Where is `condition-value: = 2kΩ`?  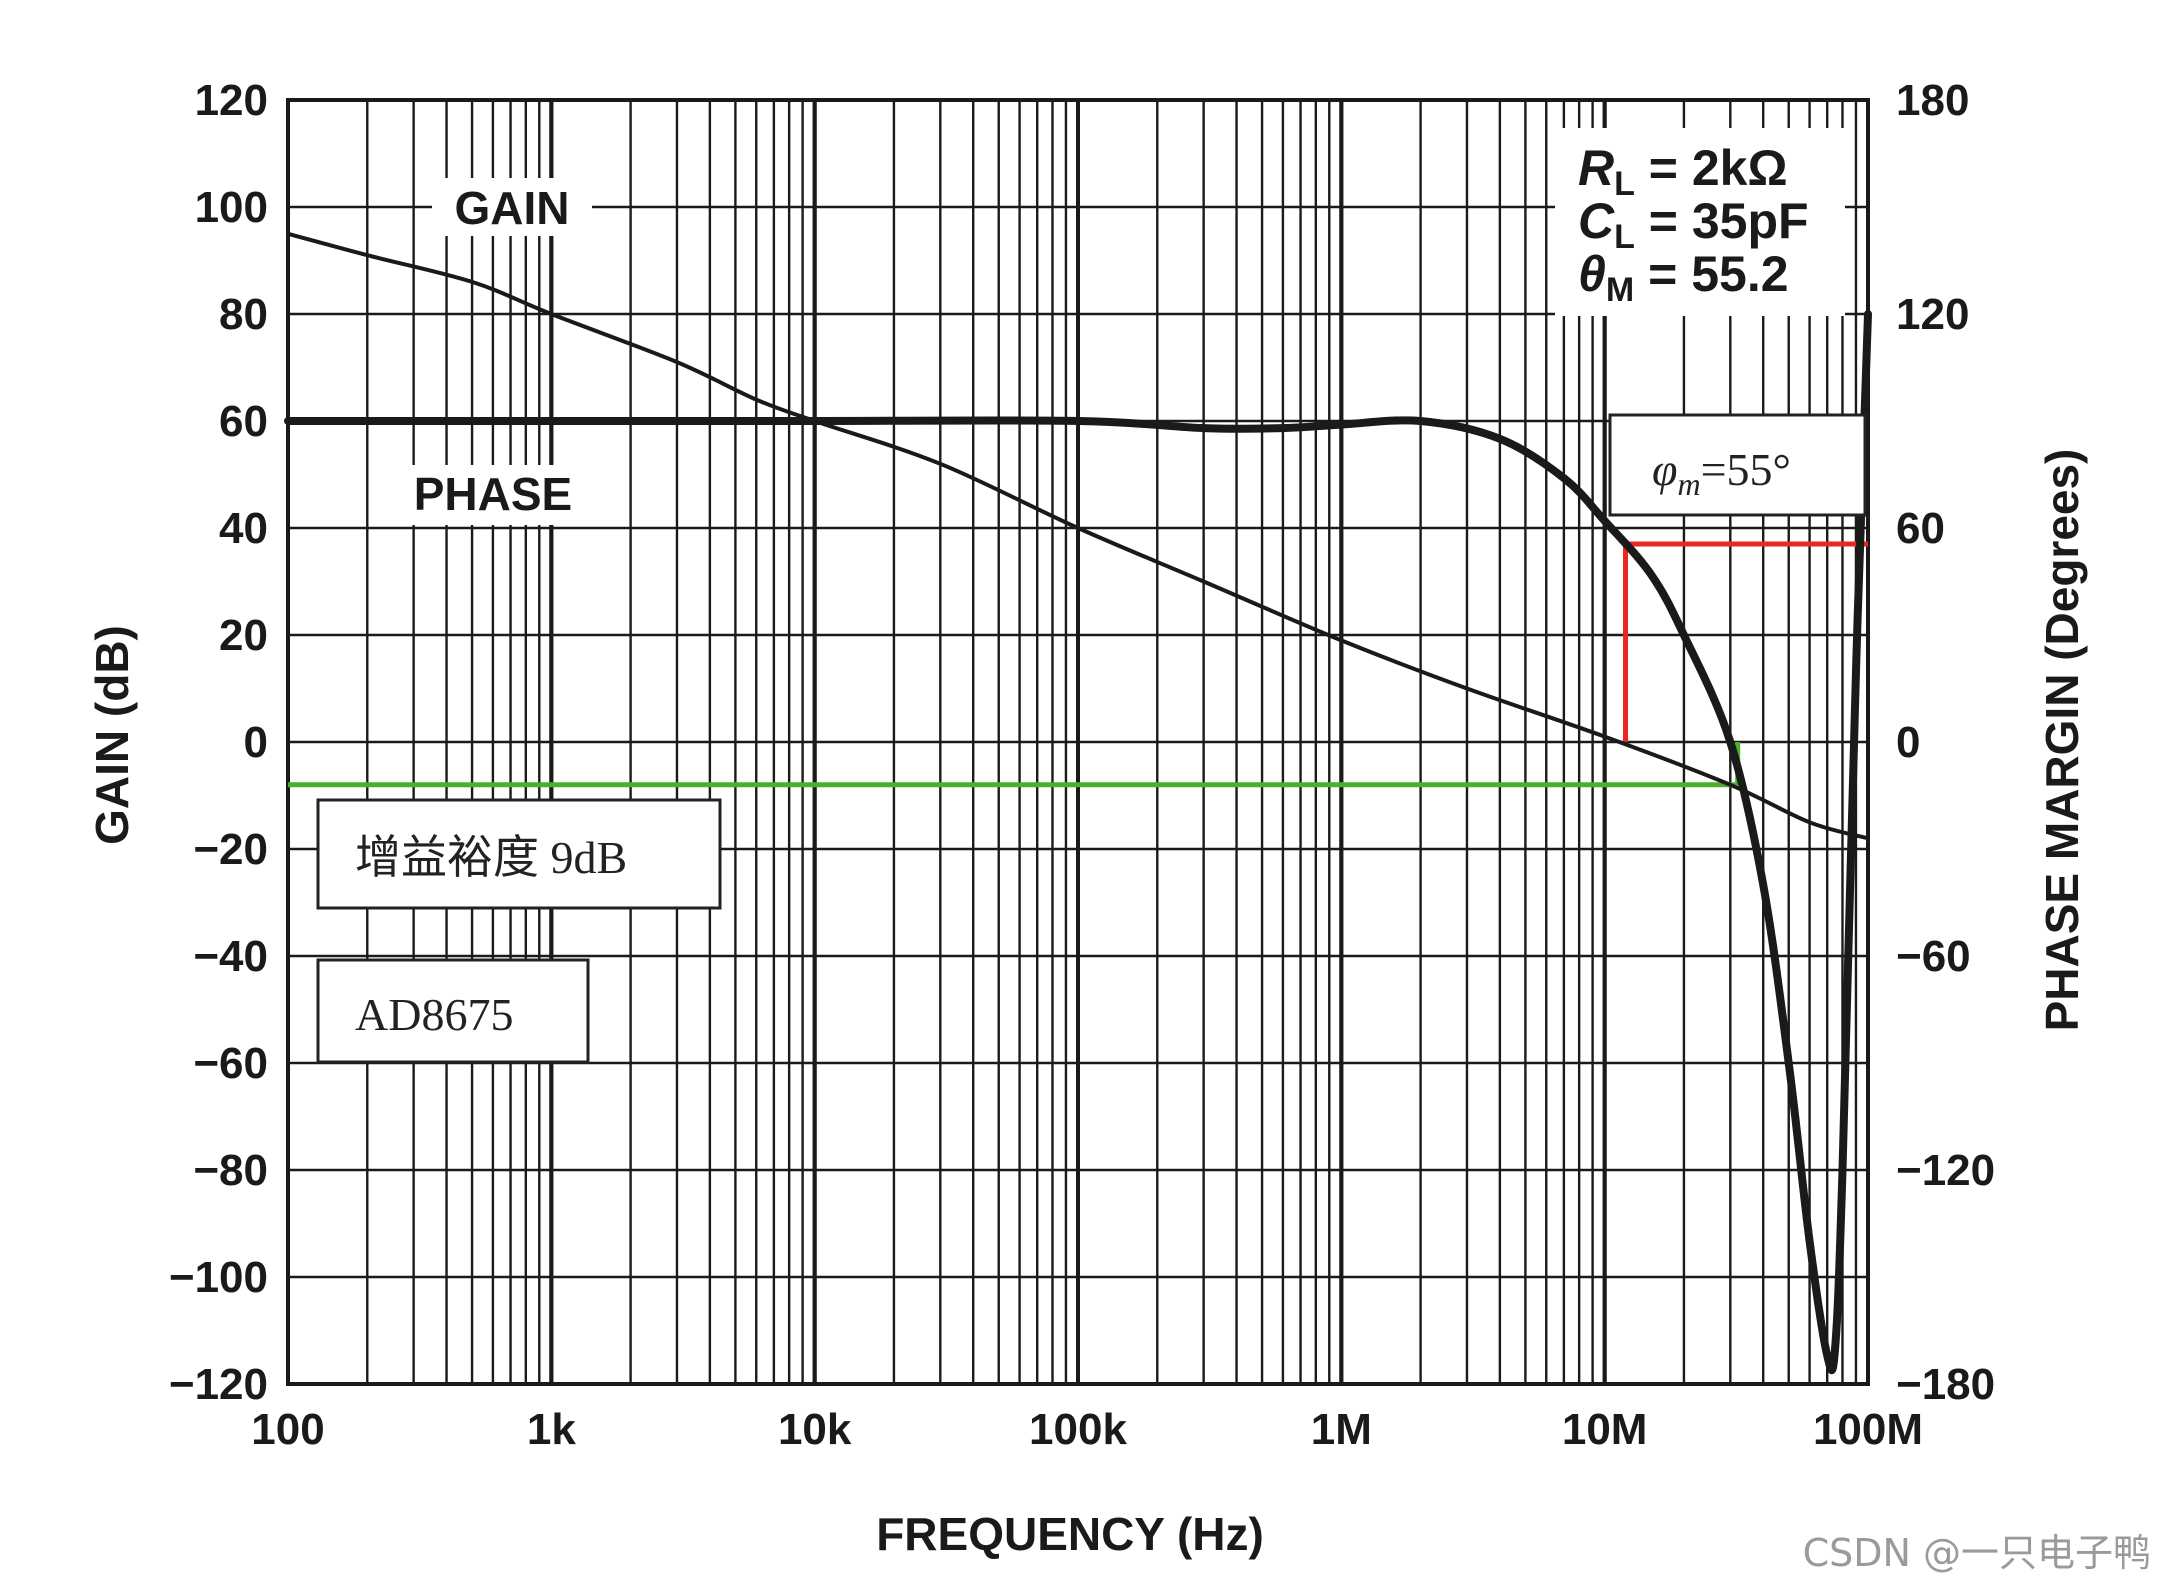 condition-value: = 2kΩ is located at coordinates (1711, 168).